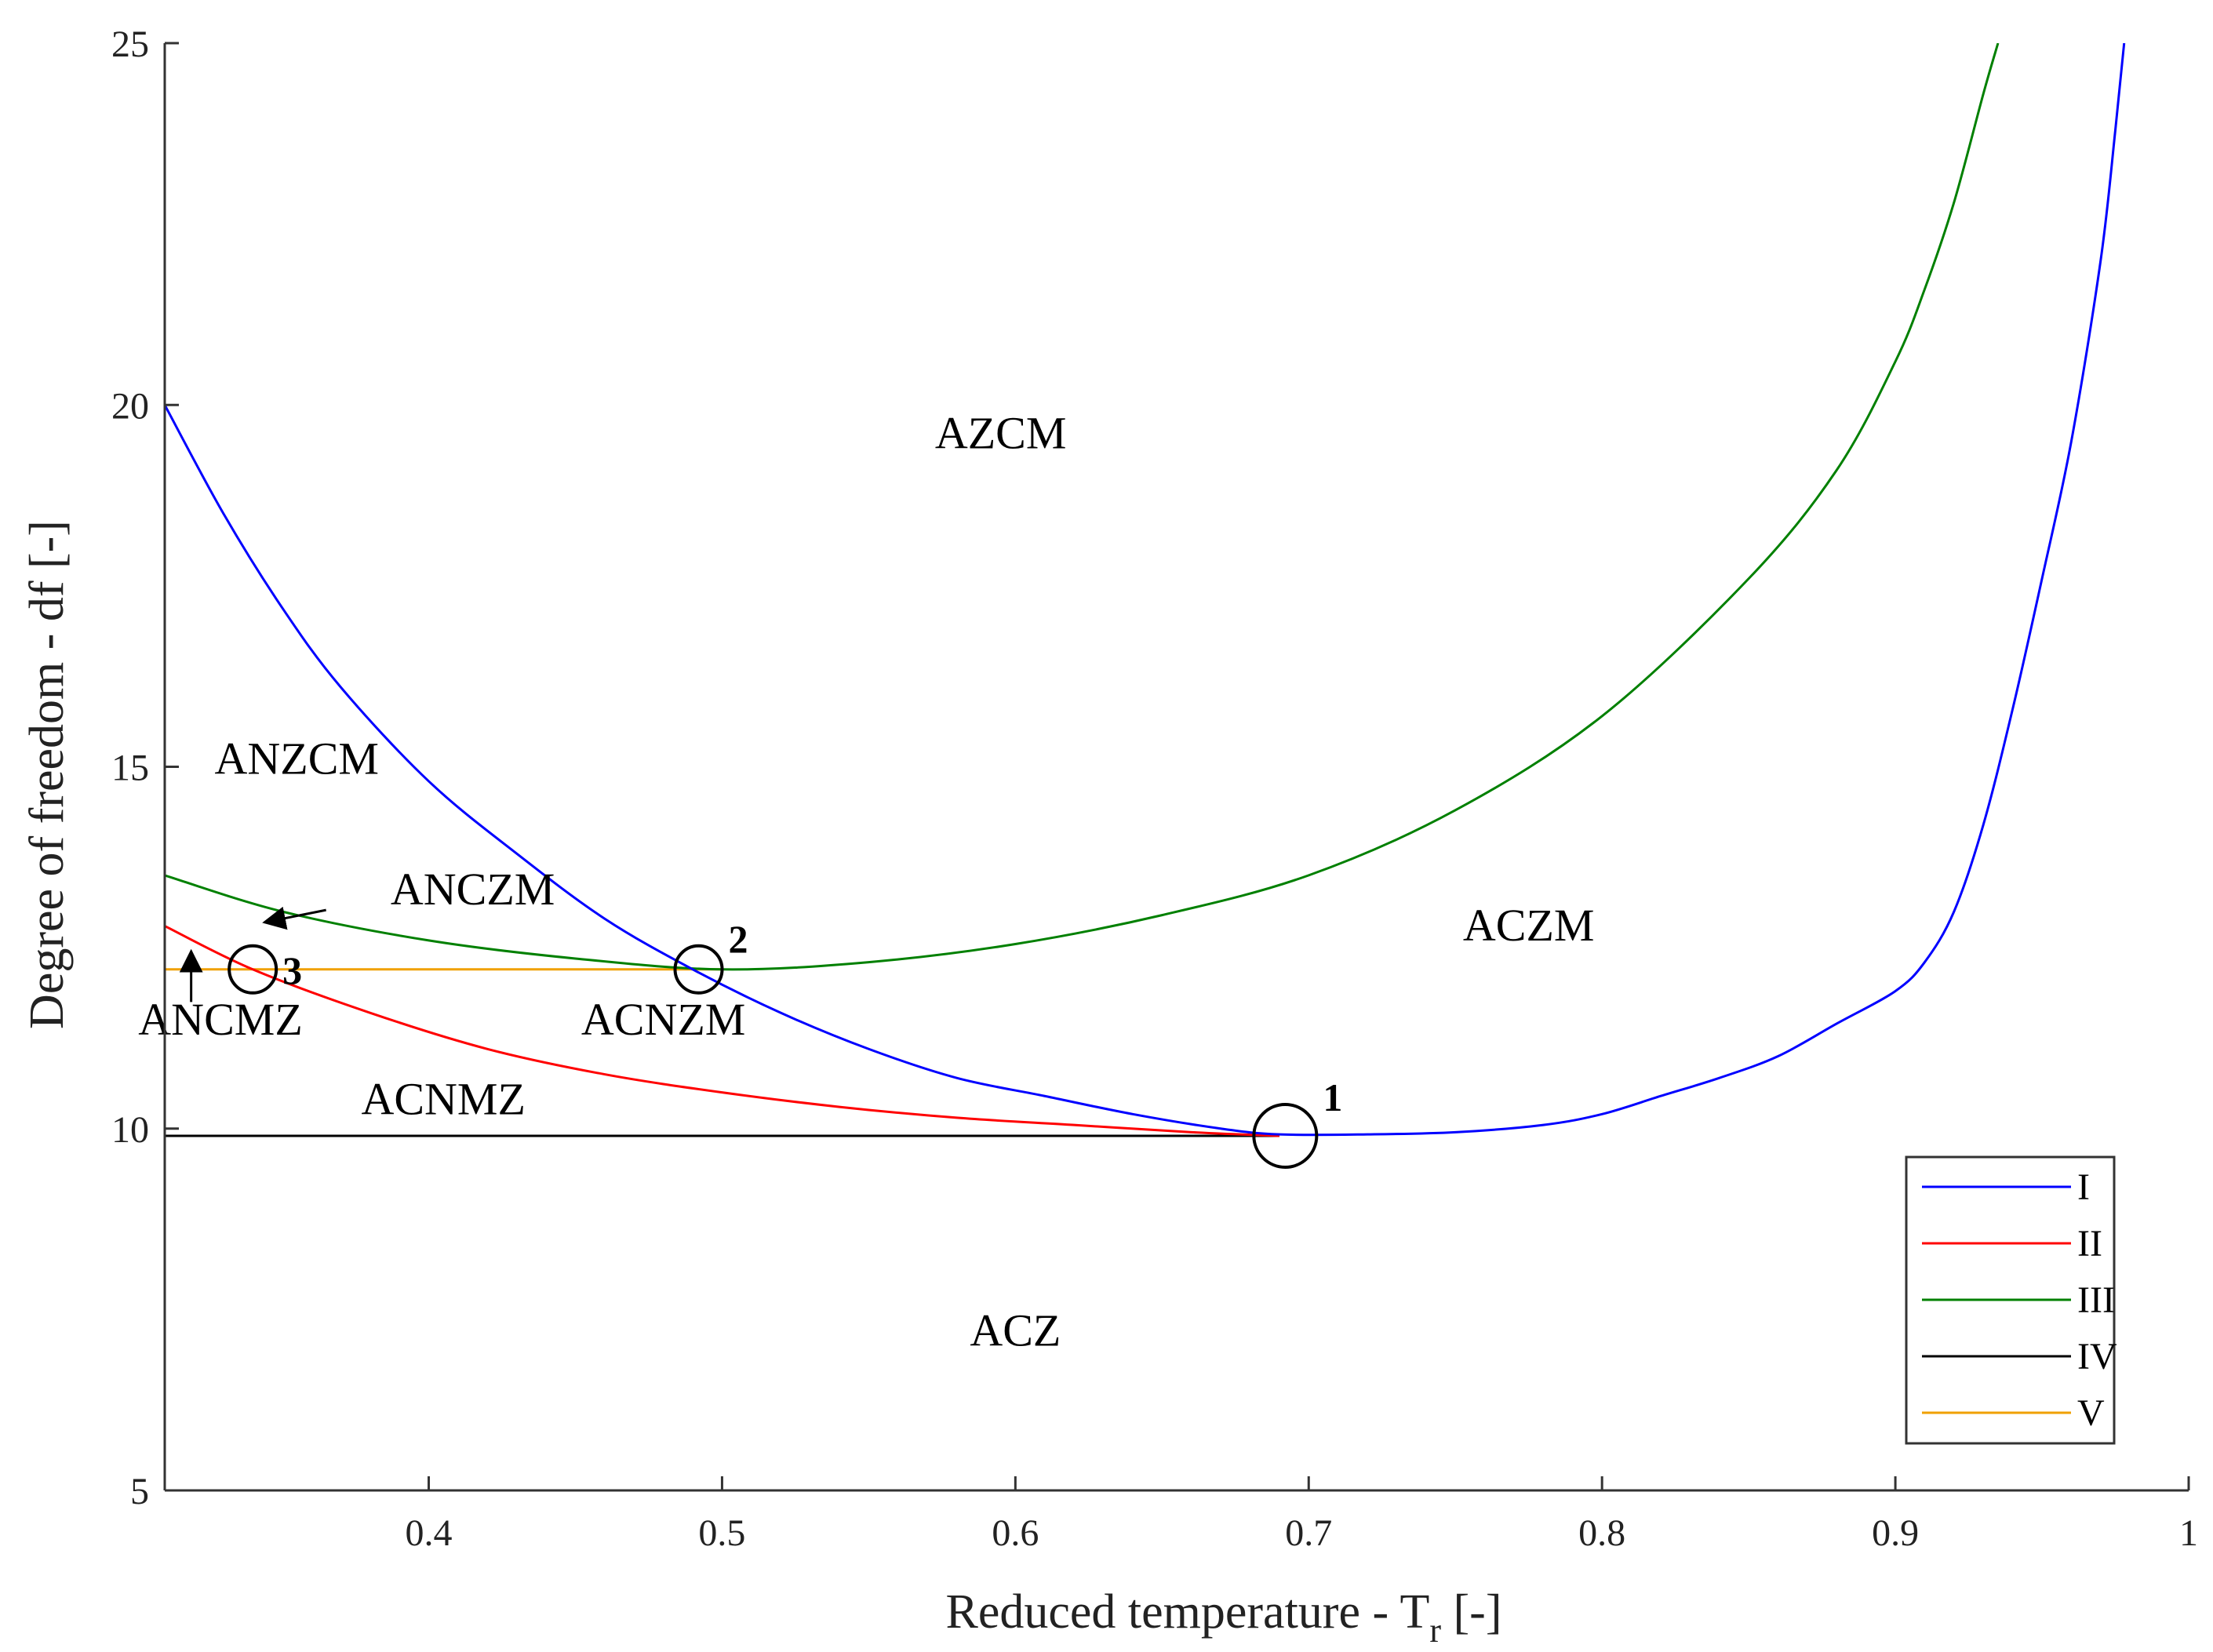 This screenshot has height=1652, width=2213. I want to click on x-tick-label: 1, so click(2188, 1533).